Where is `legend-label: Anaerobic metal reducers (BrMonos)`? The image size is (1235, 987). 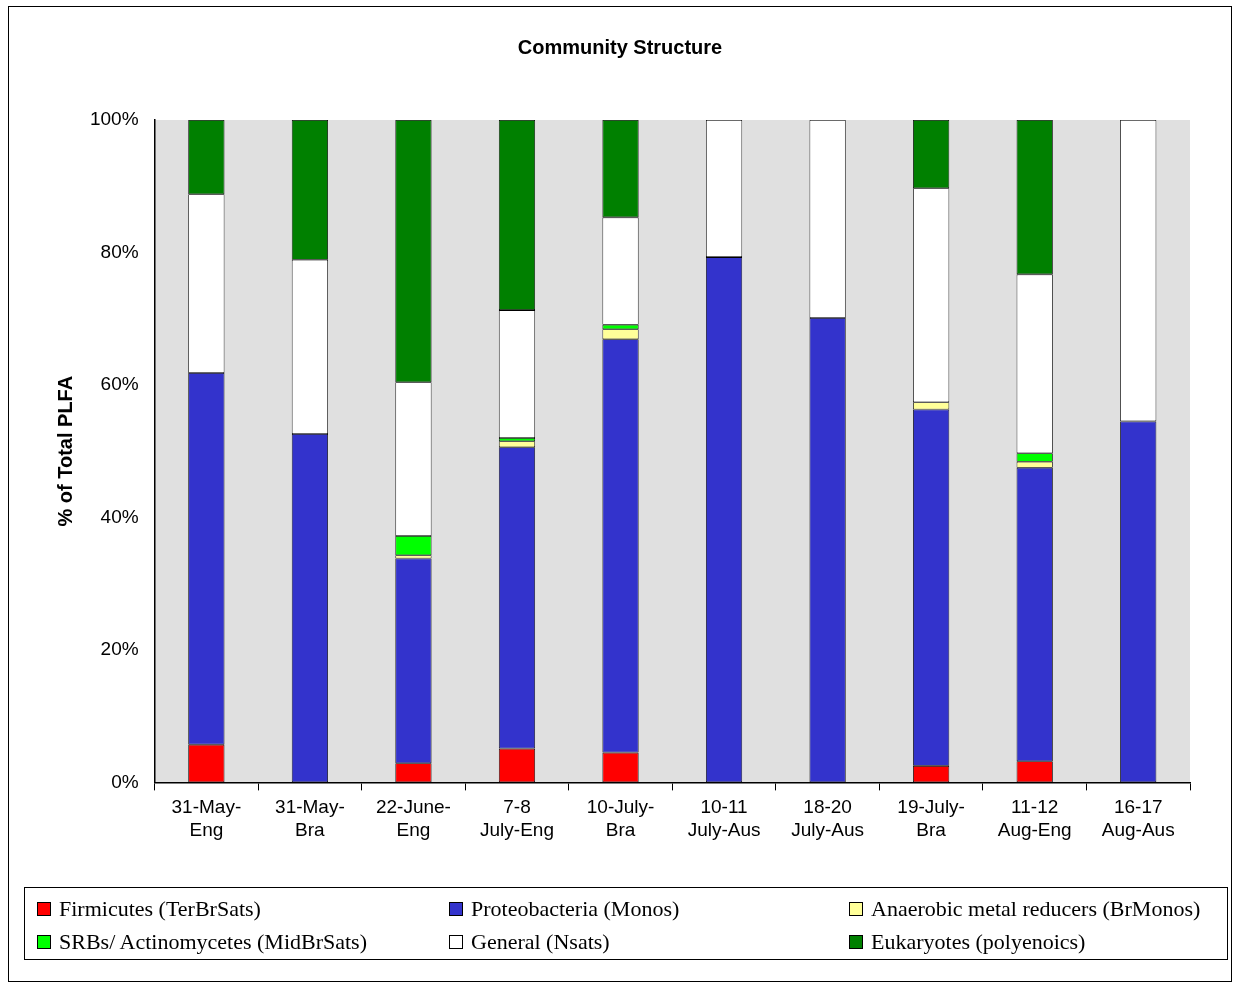
legend-label: Anaerobic metal reducers (BrMonos) is located at coordinates (1036, 908).